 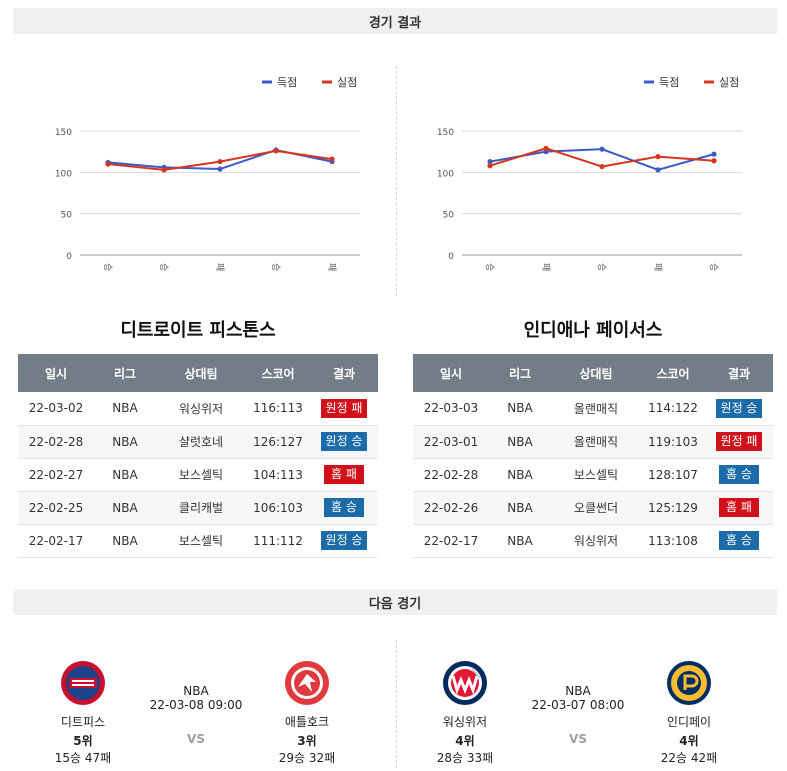 What do you see at coordinates (307, 683) in the screenshot?
I see `hawks-logo-icon` at bounding box center [307, 683].